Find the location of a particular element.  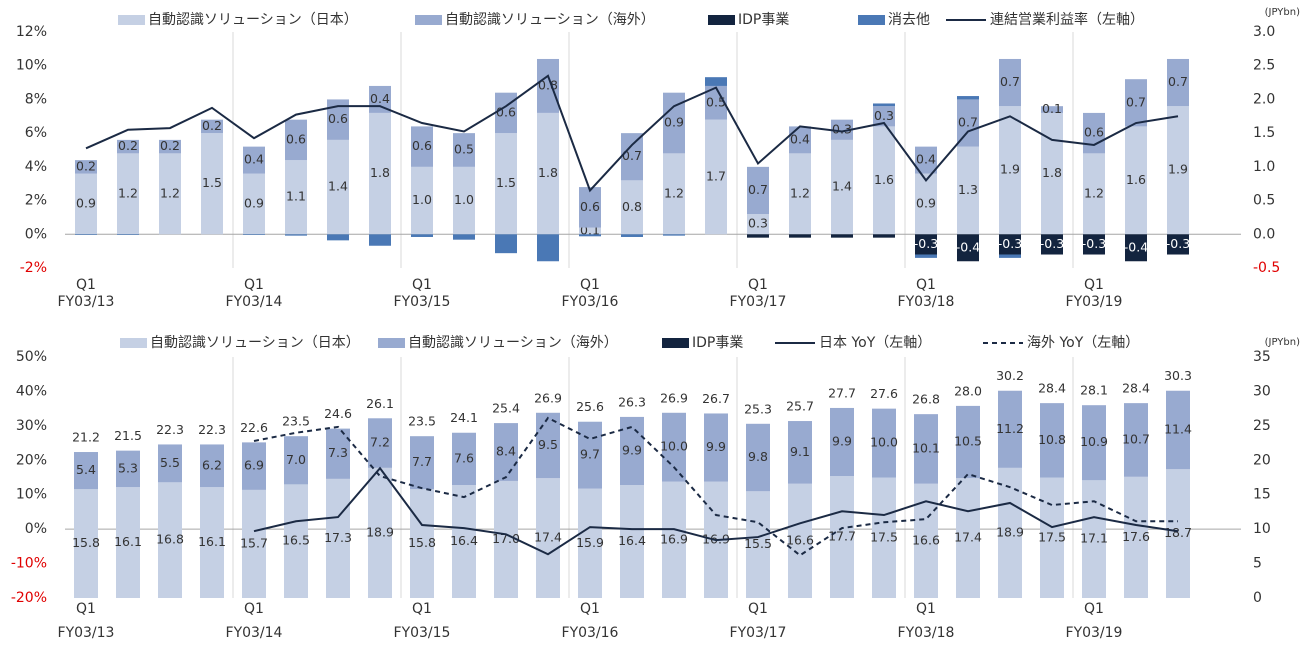

data-label: 15.9 is located at coordinates (590, 542).